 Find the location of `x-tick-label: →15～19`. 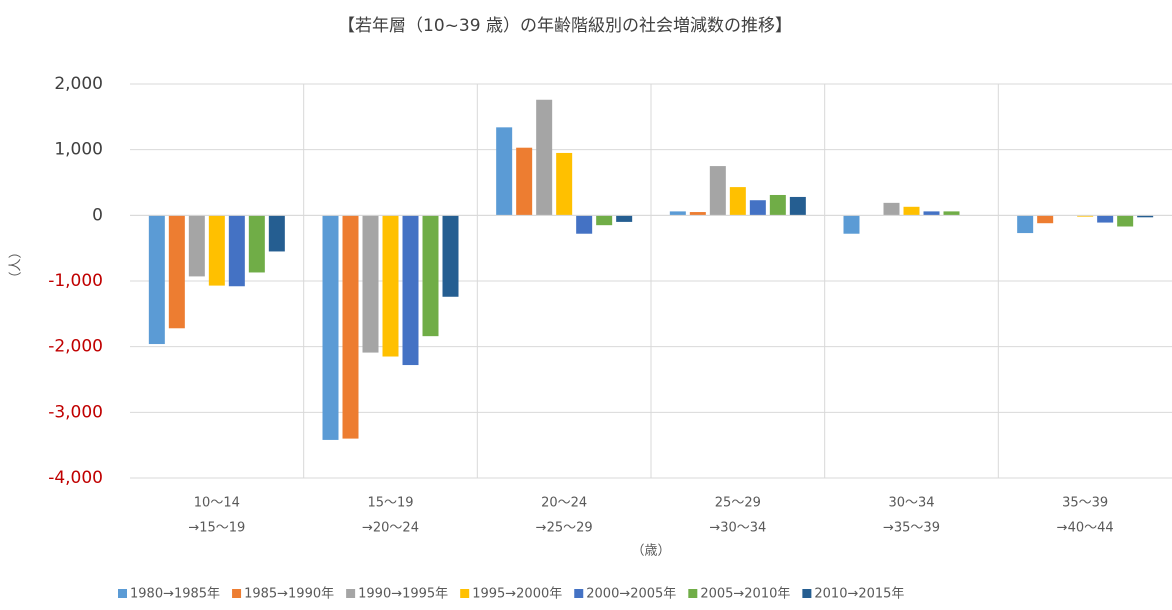

x-tick-label: →15～19 is located at coordinates (216, 528).